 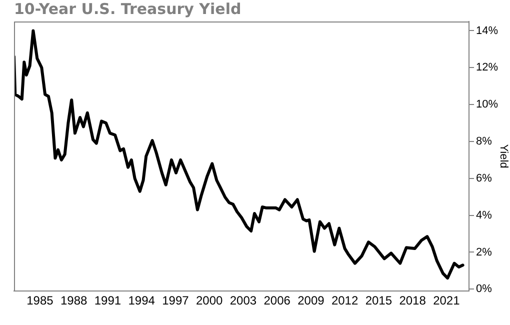 What do you see at coordinates (487, 104) in the screenshot?
I see `y-tick-label: 10%` at bounding box center [487, 104].